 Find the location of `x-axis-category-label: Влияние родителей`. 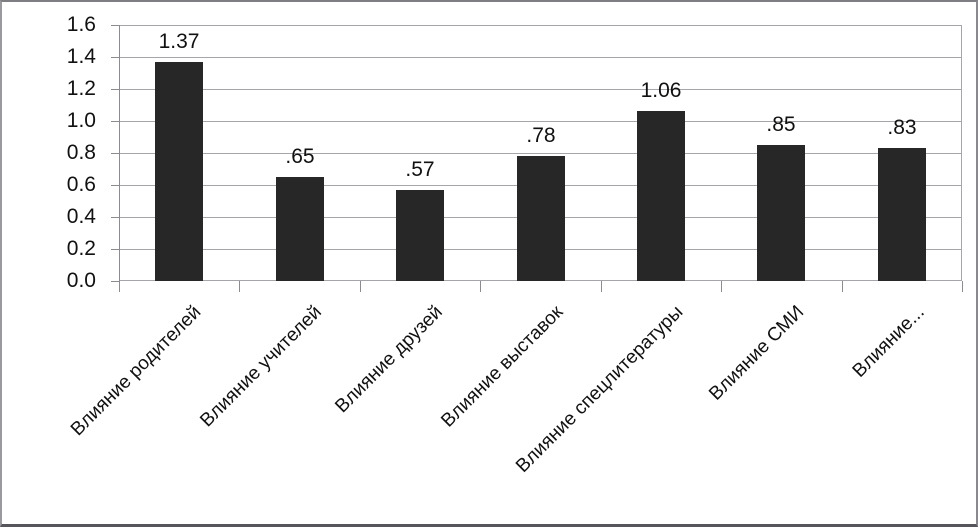

x-axis-category-label: Влияние родителей is located at coordinates (136, 371).